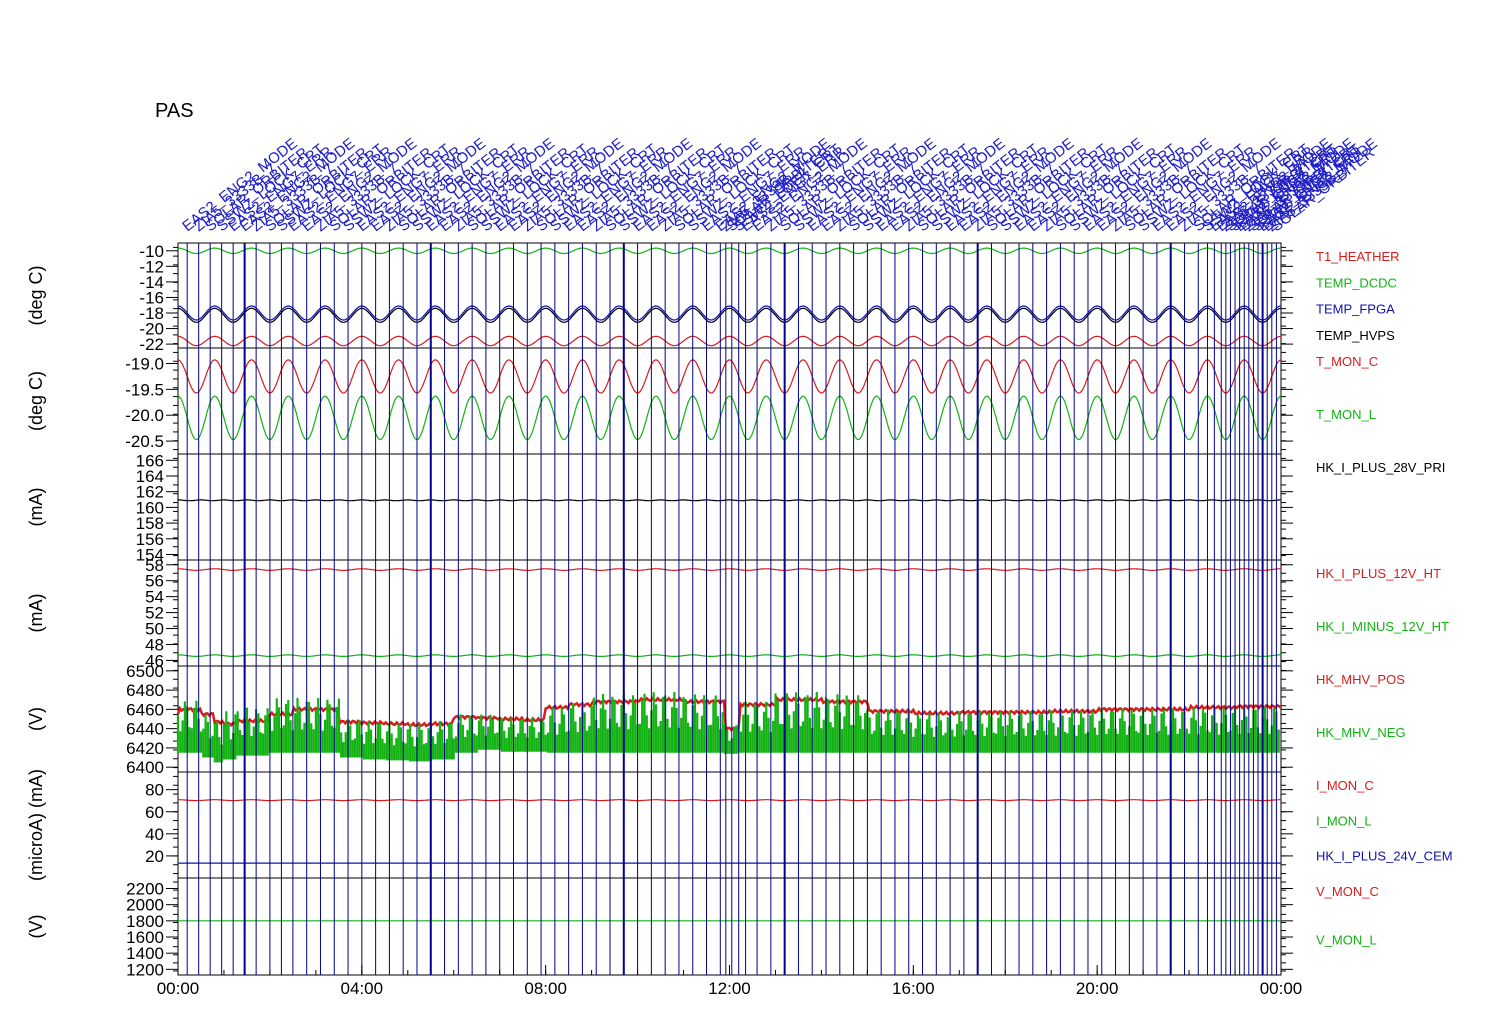 The height and width of the screenshot is (1020, 1512). Describe the element at coordinates (1356, 282) in the screenshot. I see `legend-entry: TEMP_DCDC` at that location.